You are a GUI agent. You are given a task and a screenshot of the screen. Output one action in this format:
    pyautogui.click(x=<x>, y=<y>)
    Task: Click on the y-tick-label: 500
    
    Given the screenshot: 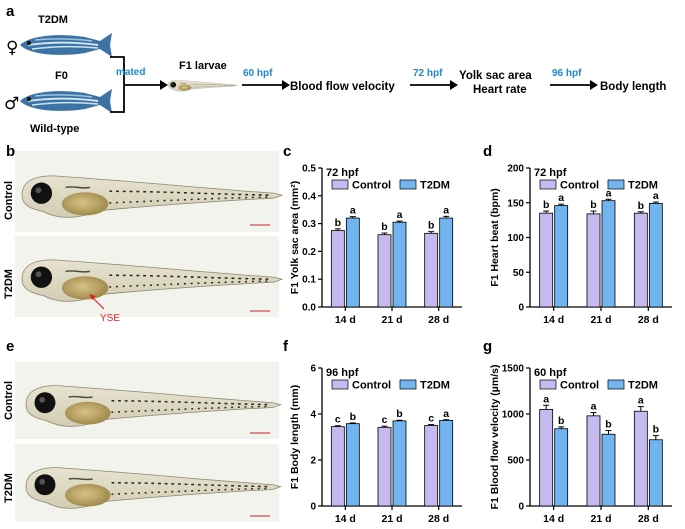 What is the action you would take?
    pyautogui.click(x=515, y=461)
    